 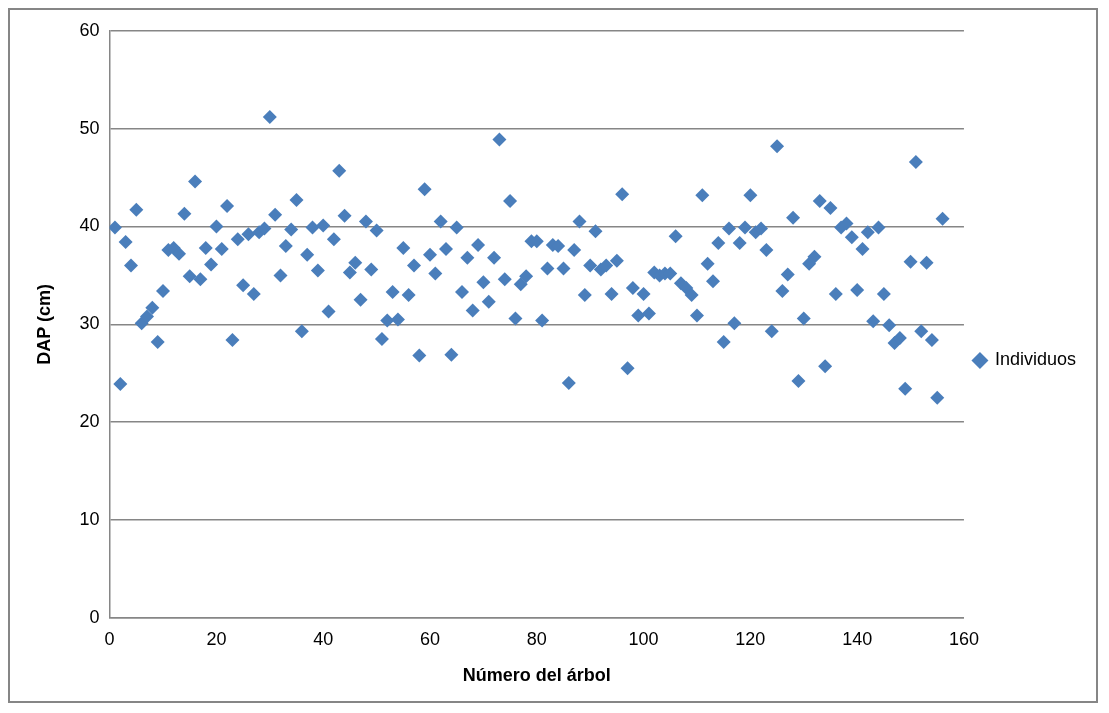 I want to click on y-tick-label: 60, so click(x=89, y=29).